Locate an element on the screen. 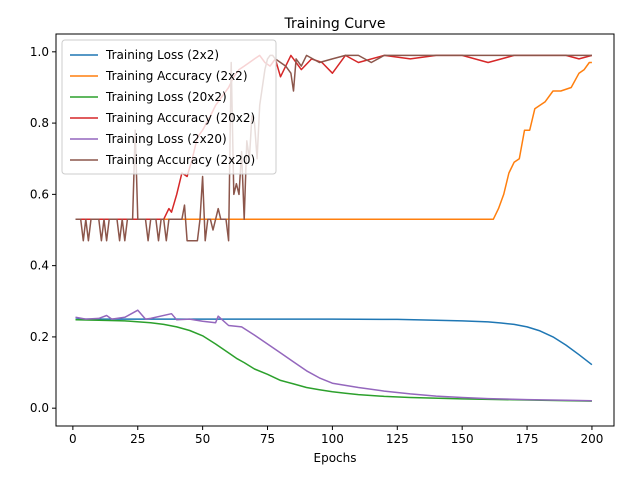 This screenshot has height=480, width=640. x-tick-label: 75 is located at coordinates (267, 439).